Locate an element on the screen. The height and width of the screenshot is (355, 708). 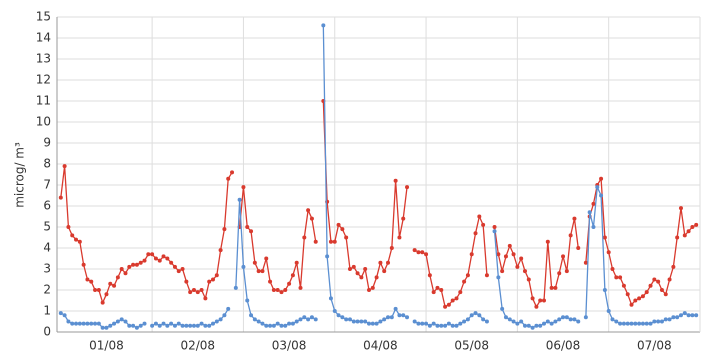
y-tick-label: 3 is located at coordinates (47, 269).